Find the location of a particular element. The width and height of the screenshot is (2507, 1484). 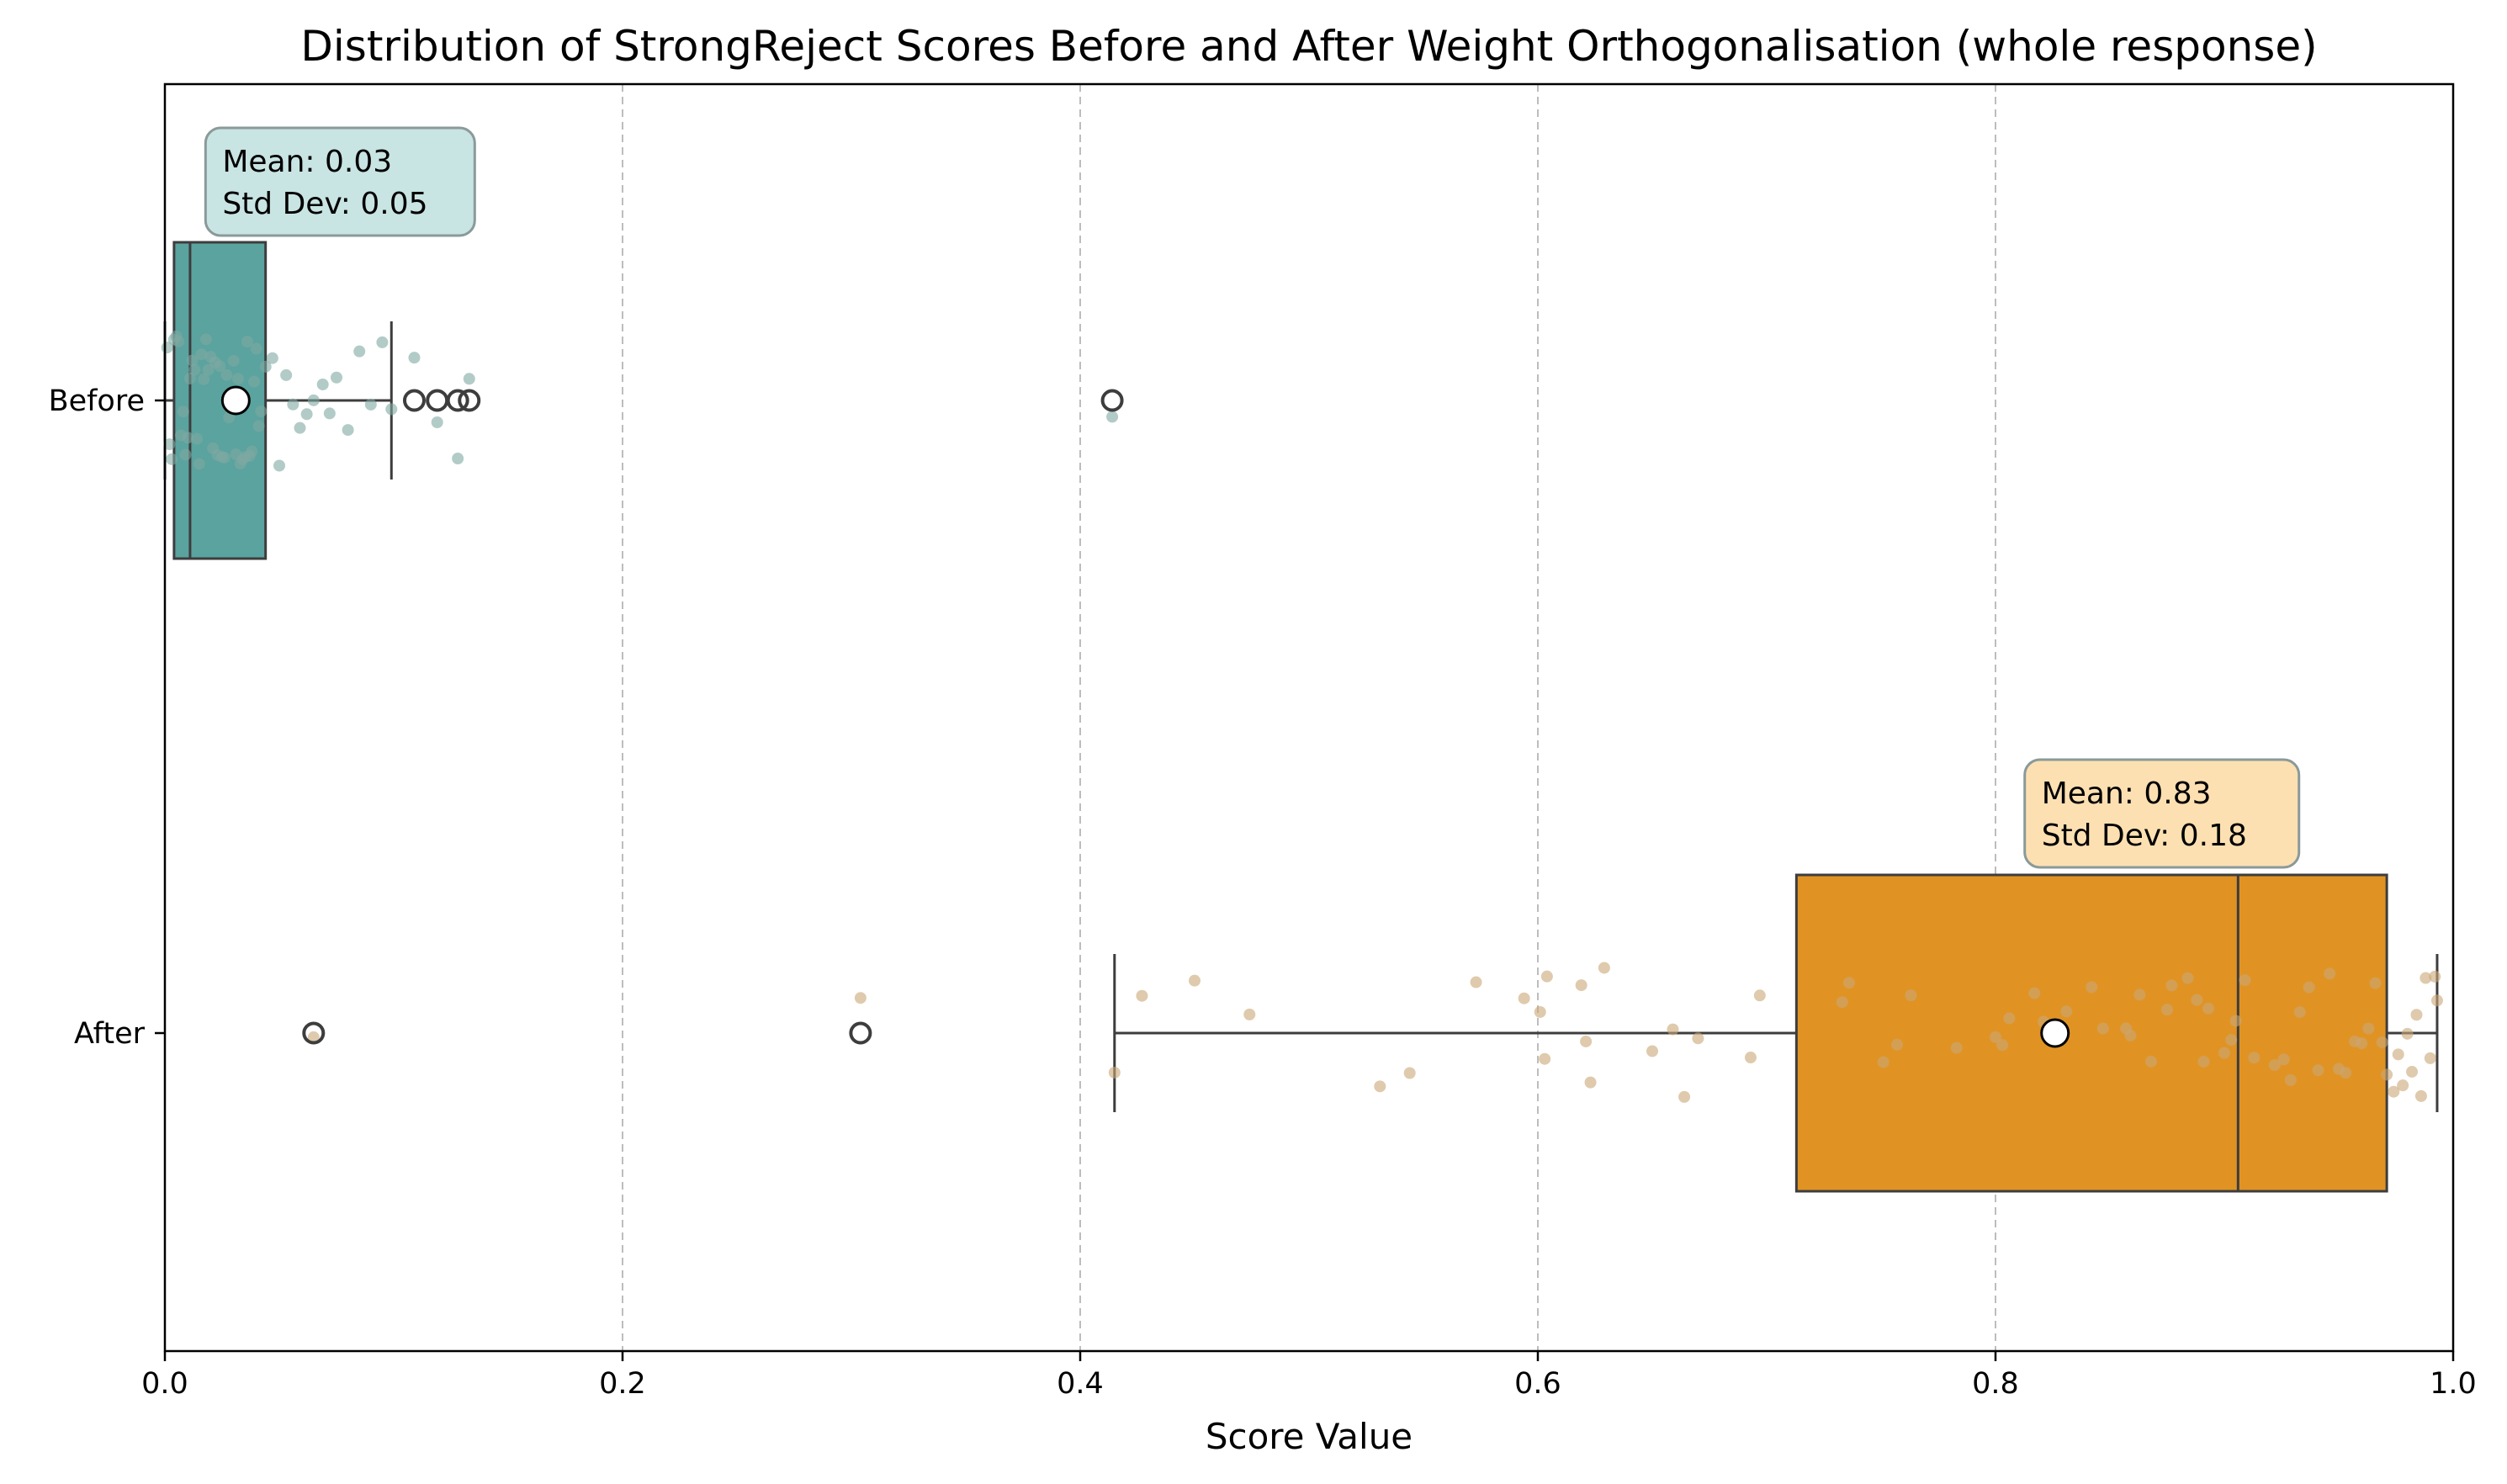

x-tick-label: 1.0 is located at coordinates (2453, 1384).